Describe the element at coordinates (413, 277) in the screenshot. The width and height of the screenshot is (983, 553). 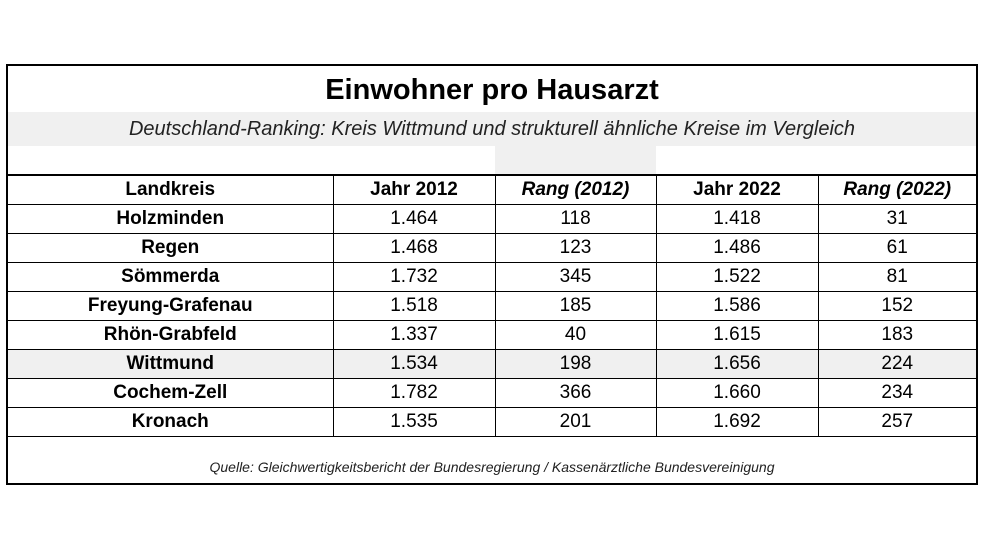
I see `cell-jahr-2012: 1.732` at that location.